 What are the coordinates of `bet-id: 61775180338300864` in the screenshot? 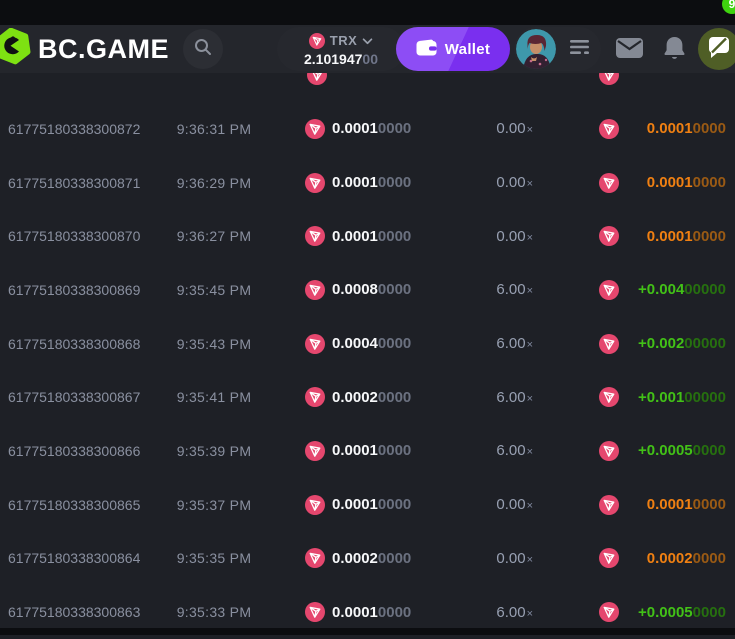 It's located at (74, 558).